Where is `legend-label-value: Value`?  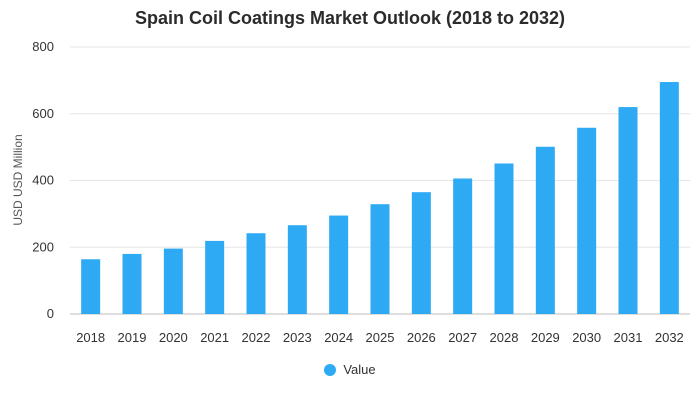 legend-label-value: Value is located at coordinates (359, 369).